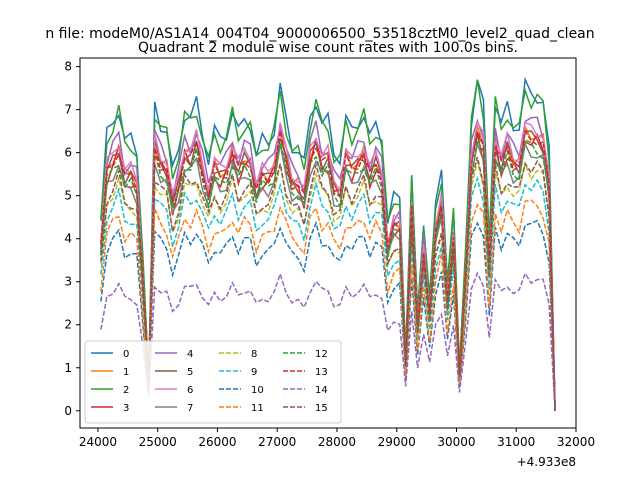 This screenshot has height=480, width=640. Describe the element at coordinates (126, 372) in the screenshot. I see `legend-label-1: 1` at that location.